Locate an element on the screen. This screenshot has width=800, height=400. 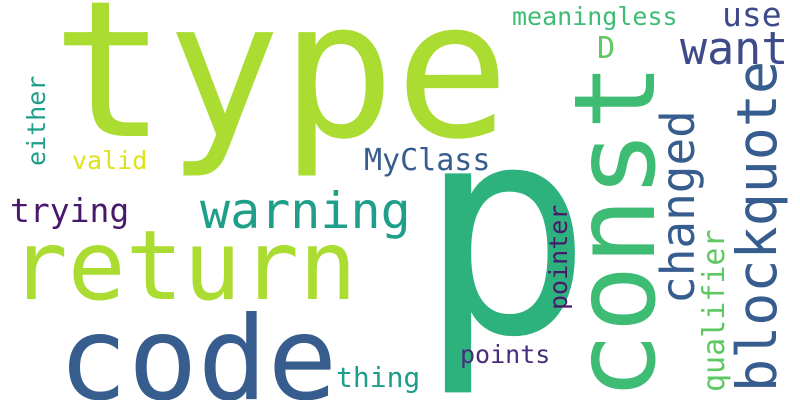
word-use: use is located at coordinates (752, 17).